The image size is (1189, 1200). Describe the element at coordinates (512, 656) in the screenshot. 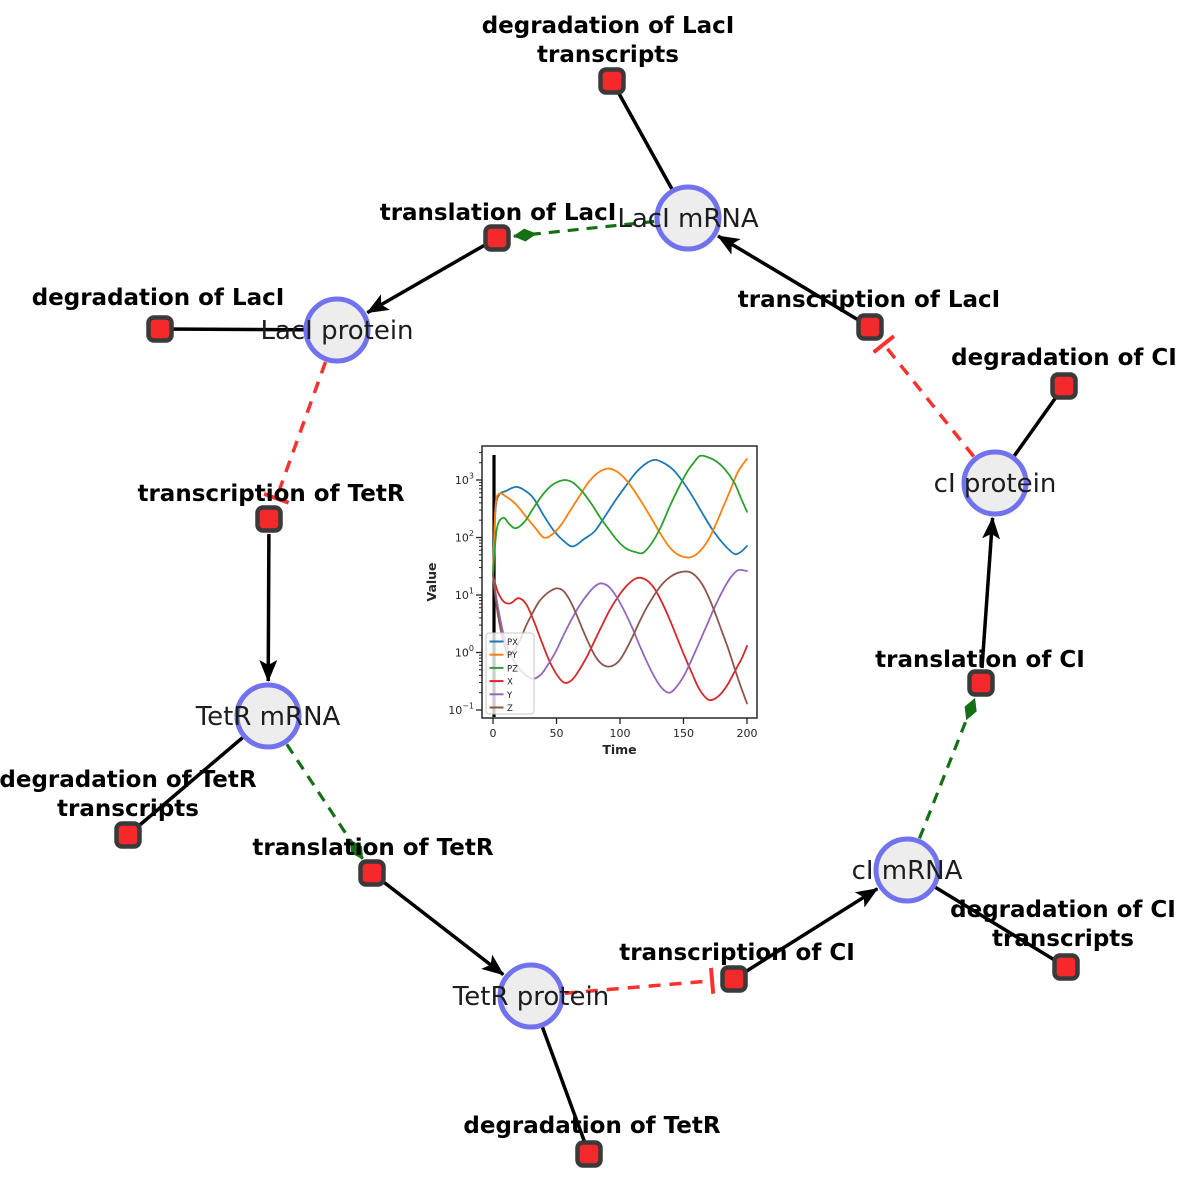

I see `legend-entry-PY: PY` at that location.